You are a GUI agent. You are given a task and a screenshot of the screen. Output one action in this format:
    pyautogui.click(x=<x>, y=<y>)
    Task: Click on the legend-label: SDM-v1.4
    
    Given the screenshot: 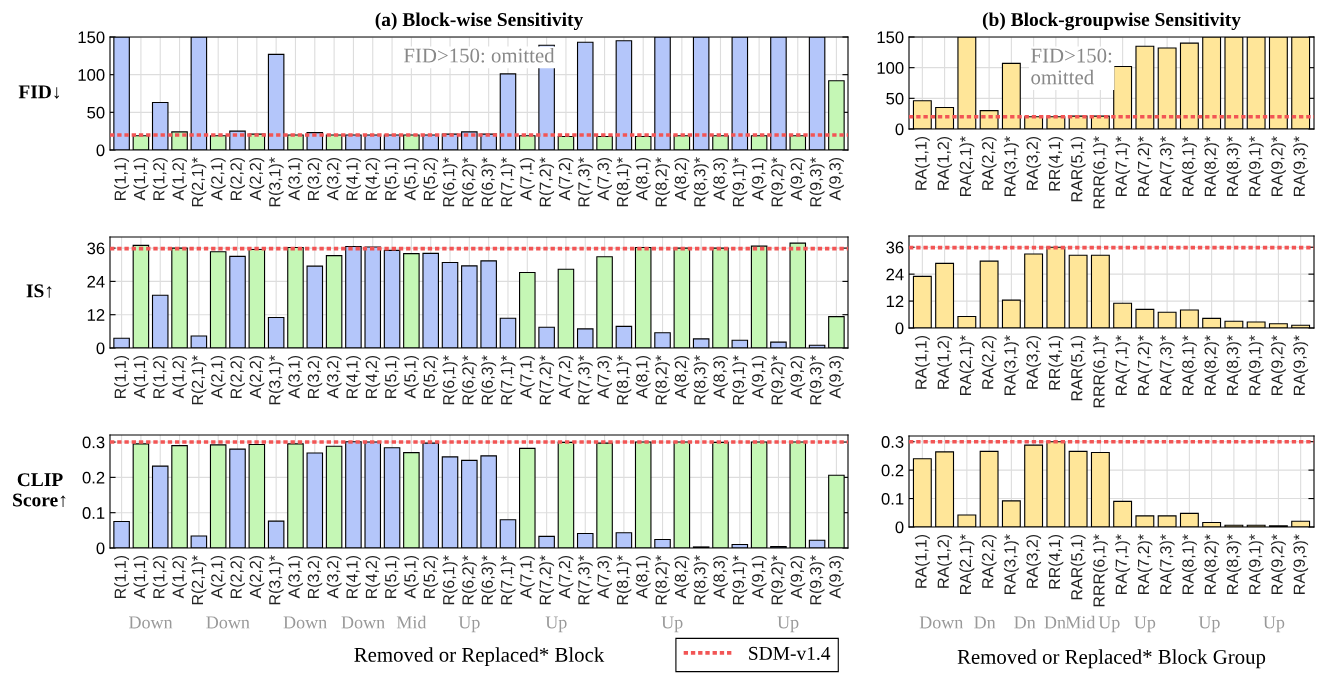 What is the action you would take?
    pyautogui.click(x=790, y=653)
    